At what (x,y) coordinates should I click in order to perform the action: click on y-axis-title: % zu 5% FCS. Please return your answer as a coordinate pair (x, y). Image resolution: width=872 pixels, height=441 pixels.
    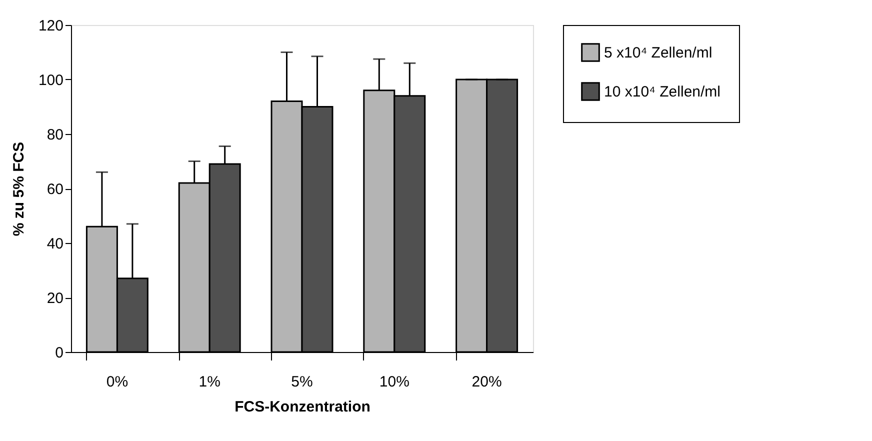
    Looking at the image, I should click on (19, 189).